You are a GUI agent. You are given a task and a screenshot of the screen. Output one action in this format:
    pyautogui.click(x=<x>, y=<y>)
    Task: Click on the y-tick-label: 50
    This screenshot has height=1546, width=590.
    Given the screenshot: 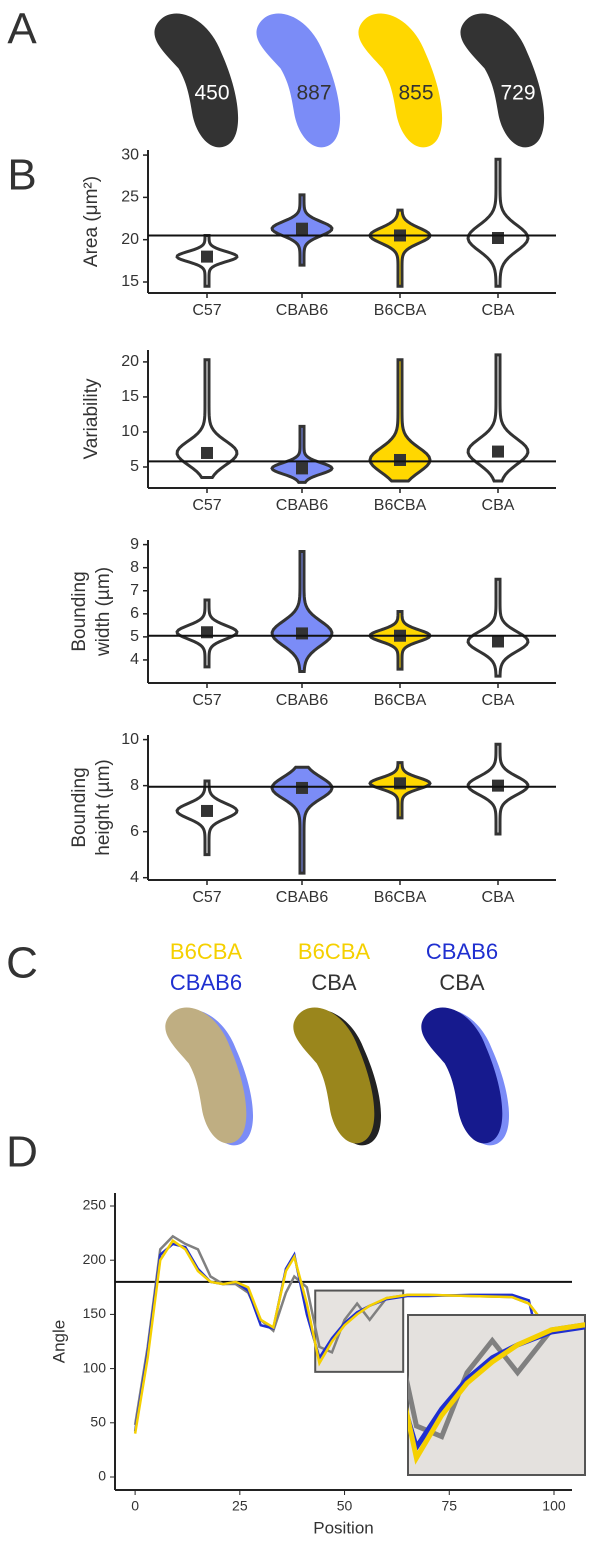 What is the action you would take?
    pyautogui.click(x=98, y=1421)
    